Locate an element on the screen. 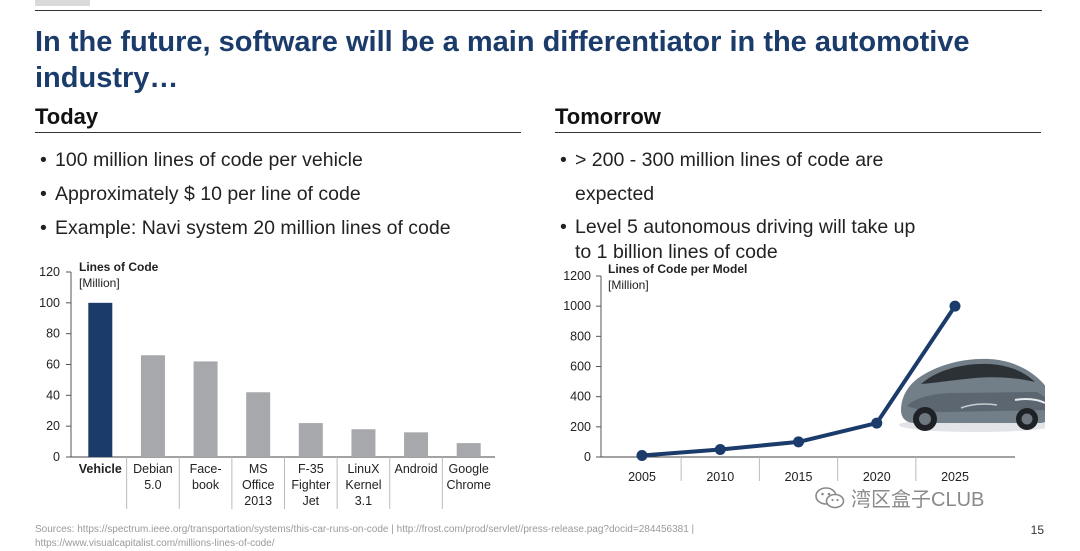 This screenshot has height=551, width=1080. watermark-text: 湾区盒子CLUB is located at coordinates (918, 500).